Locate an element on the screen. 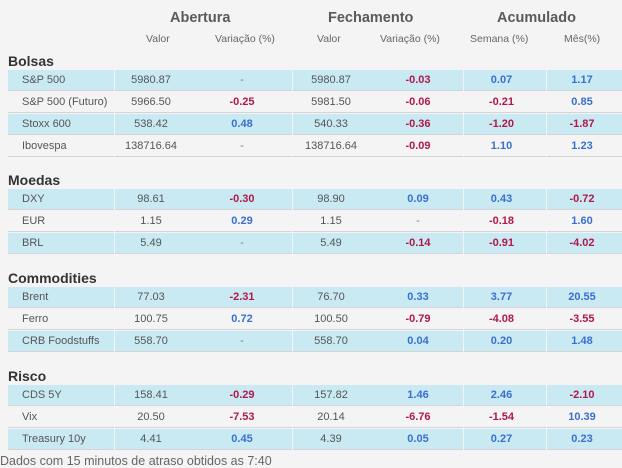  row-label: CRB Foodstuffs is located at coordinates (61, 341).